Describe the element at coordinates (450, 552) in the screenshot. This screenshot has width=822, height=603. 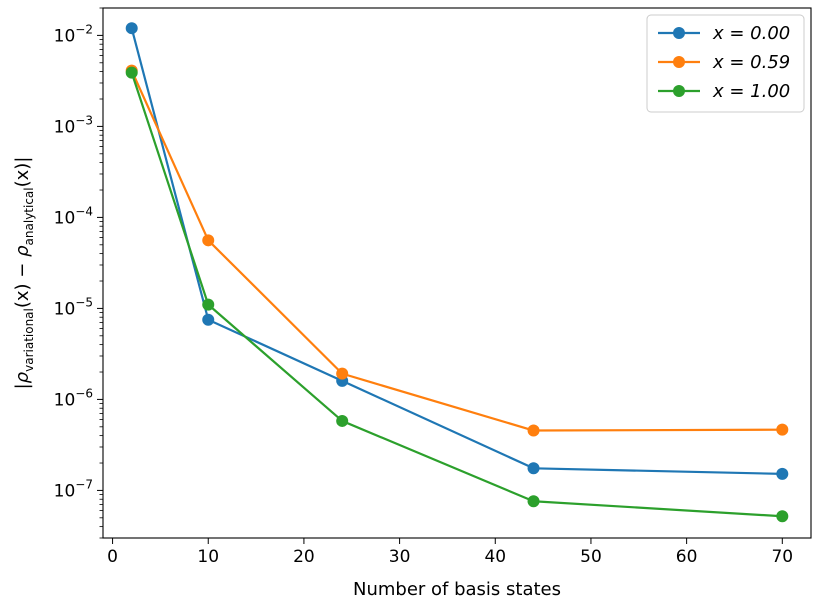
I see `x-axis: 0 10 20 30 40 50 60 70` at that location.